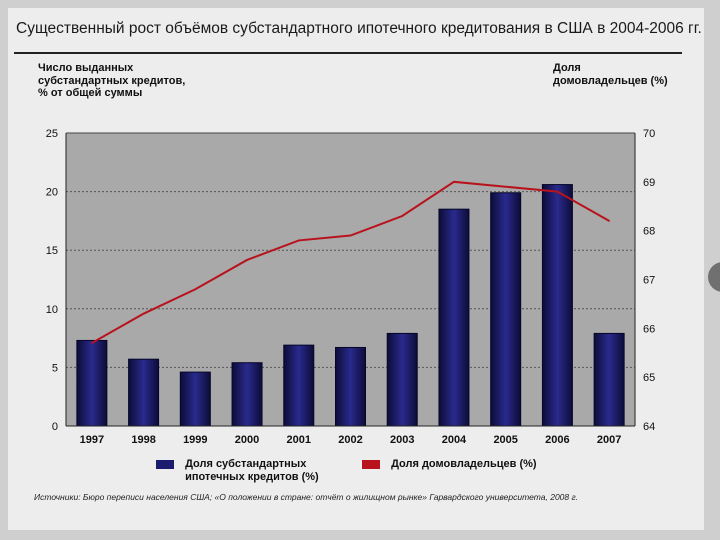 The image size is (720, 540). What do you see at coordinates (402, 379) in the screenshot?
I see `bar-2003` at bounding box center [402, 379].